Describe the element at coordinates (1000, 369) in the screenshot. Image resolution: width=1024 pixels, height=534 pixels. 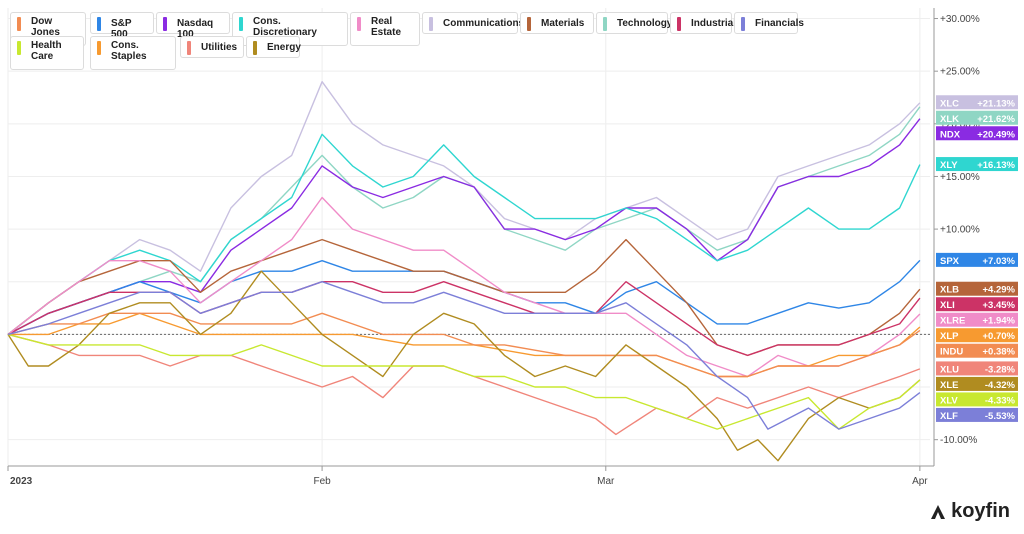
I see `value-tag-value: -3.28%` at that location.